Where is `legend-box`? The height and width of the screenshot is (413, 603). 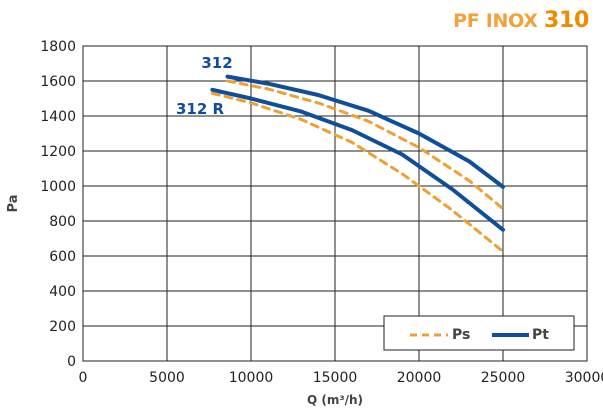
legend-box is located at coordinates (479, 333).